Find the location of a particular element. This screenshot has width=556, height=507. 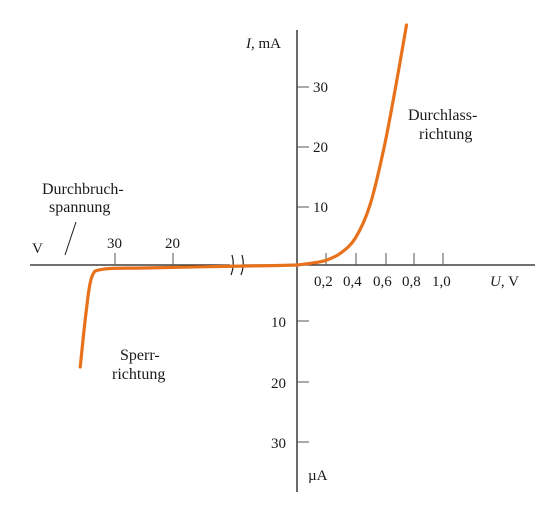

annotation-reverse-line2: richtung is located at coordinates (138, 374).